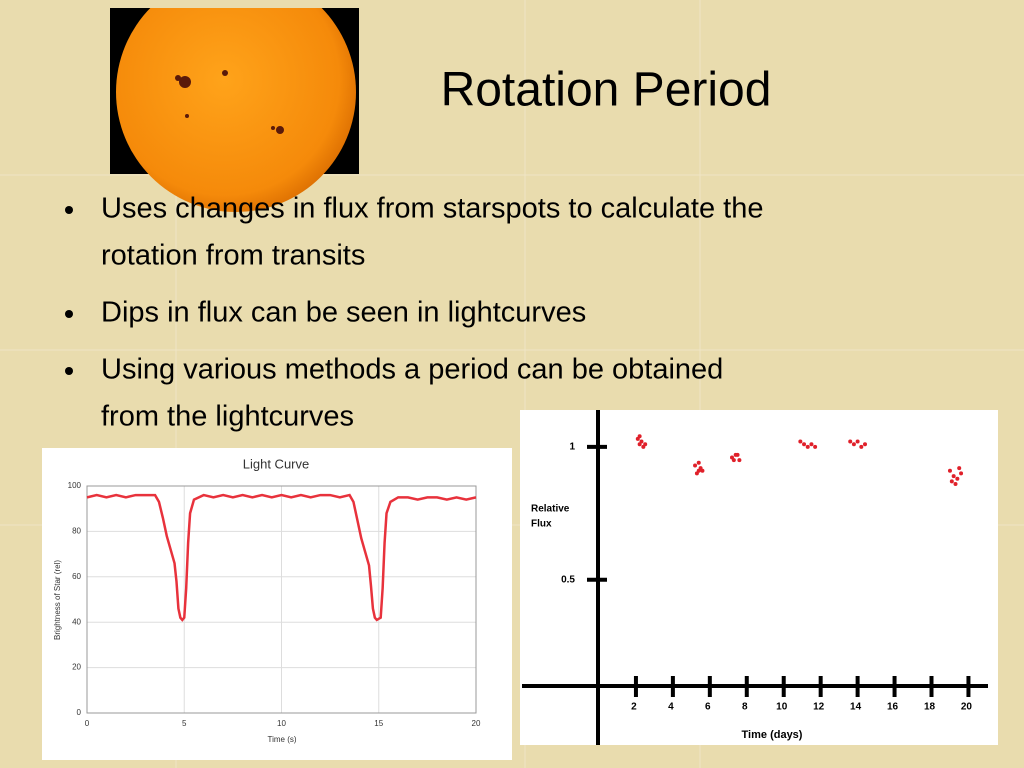  What do you see at coordinates (76, 531) in the screenshot?
I see `y-tick-label: 80` at bounding box center [76, 531].